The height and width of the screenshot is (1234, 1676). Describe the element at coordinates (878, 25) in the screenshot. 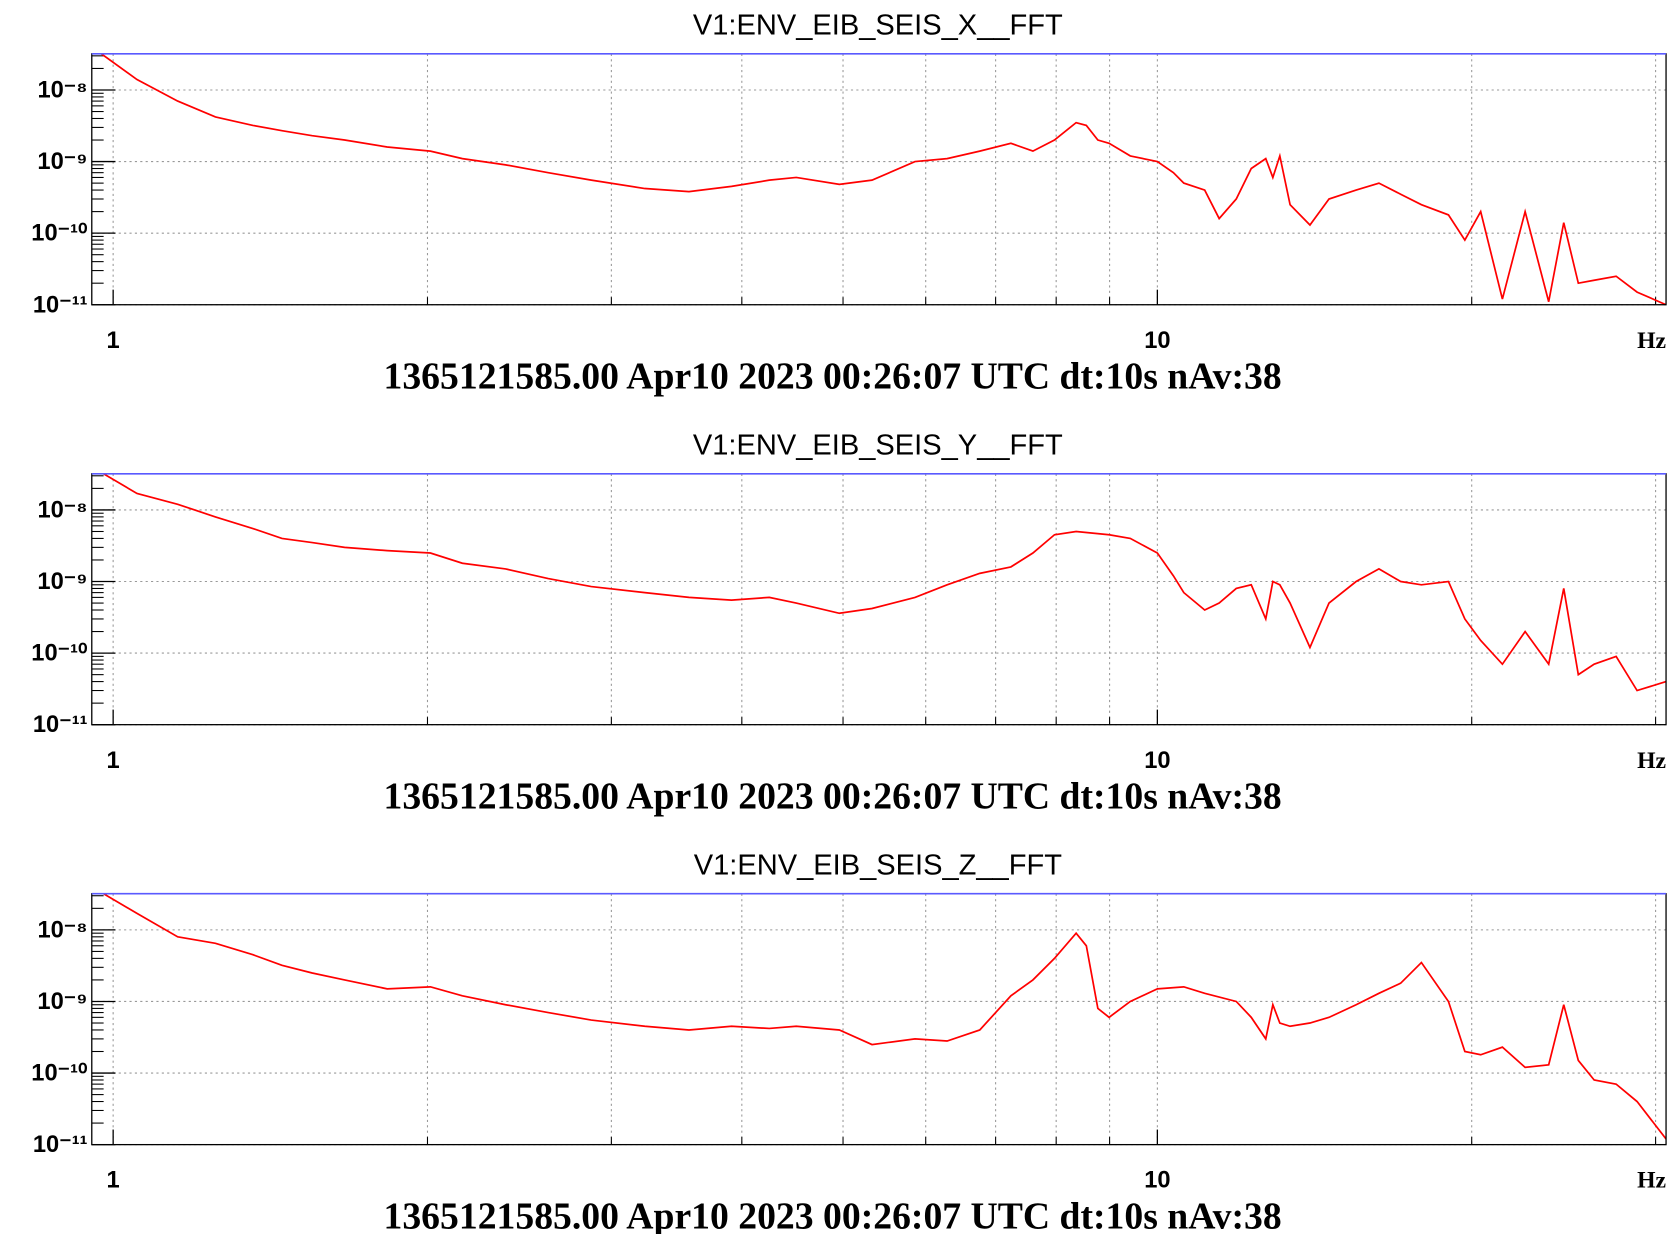

I see `chart-title: V1:ENV_EIB_SEIS_X__FFT` at that location.